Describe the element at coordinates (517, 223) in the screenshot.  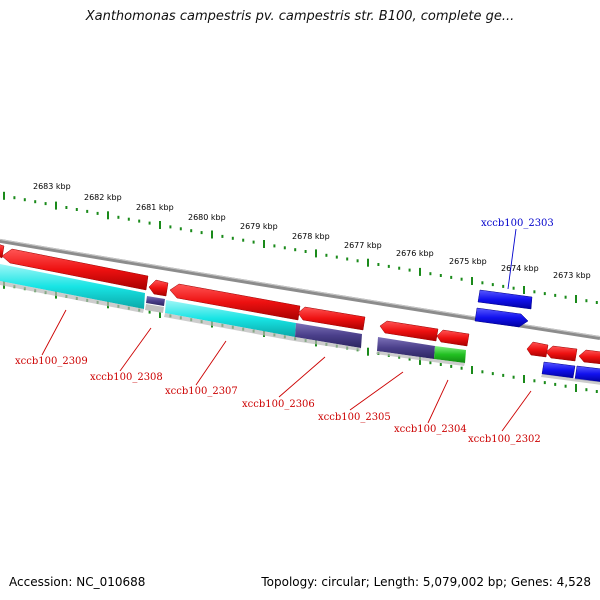
I see `gene-label-2303: xccb100_2303` at that location.